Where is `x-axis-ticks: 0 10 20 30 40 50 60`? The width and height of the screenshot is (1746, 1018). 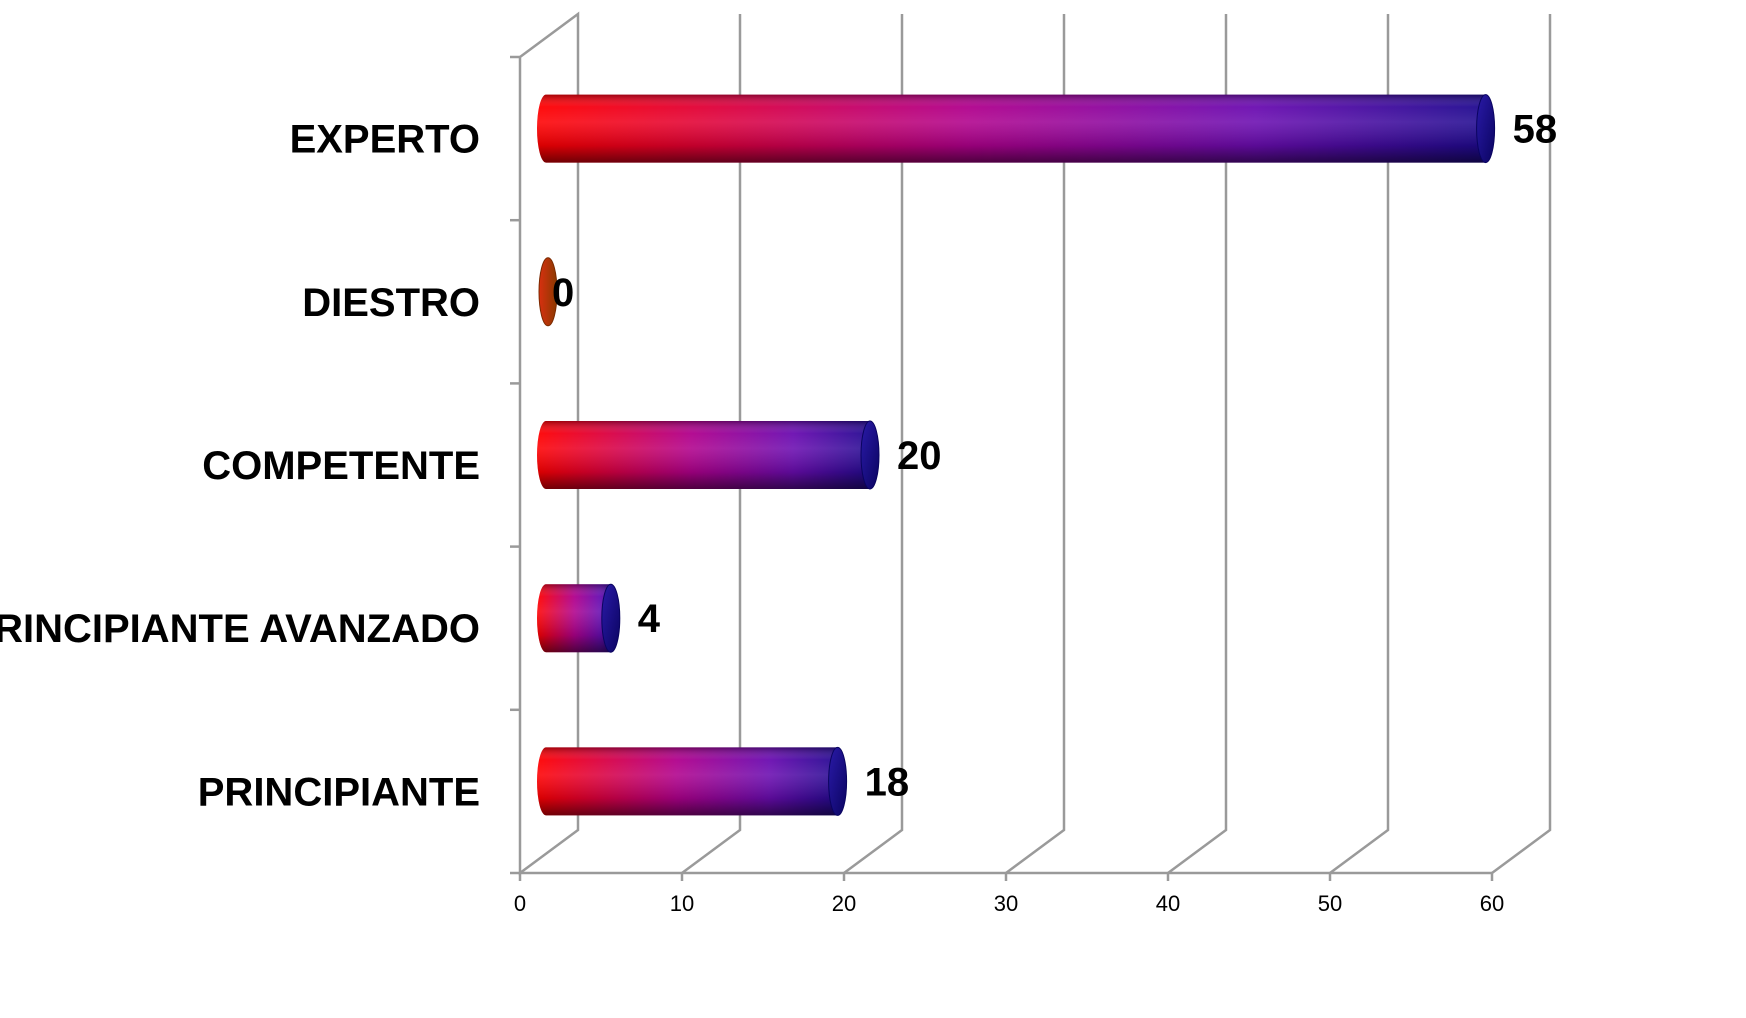
x-axis-ticks: 0 10 20 30 40 50 60 is located at coordinates (1009, 894).